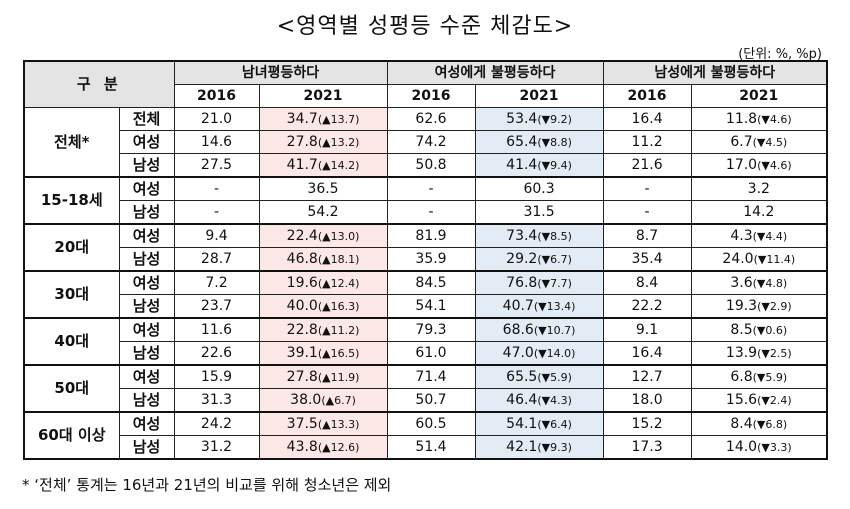  I want to click on value-2021: 22.4, so click(302, 235).